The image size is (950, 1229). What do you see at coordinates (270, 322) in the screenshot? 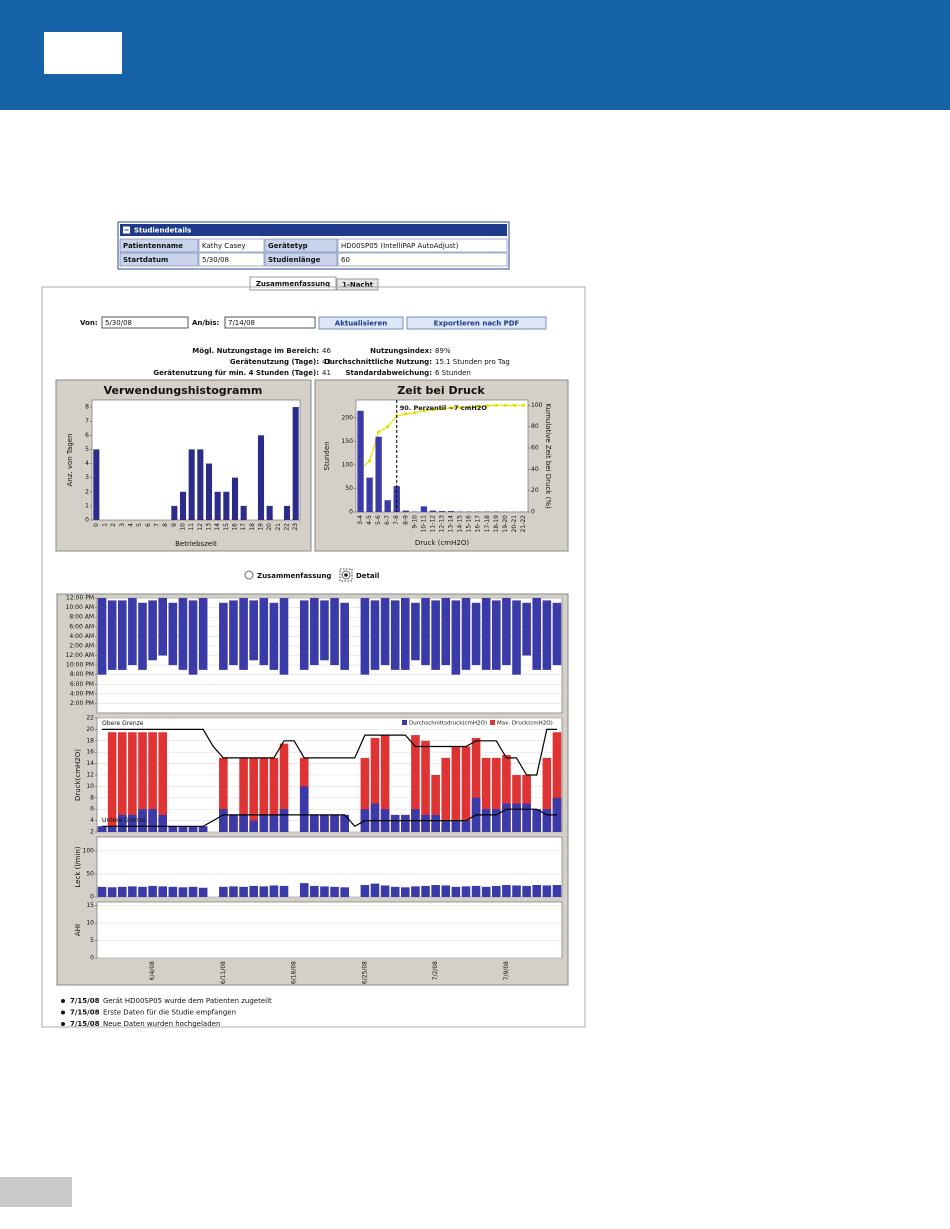
I see `to-input` at bounding box center [270, 322].